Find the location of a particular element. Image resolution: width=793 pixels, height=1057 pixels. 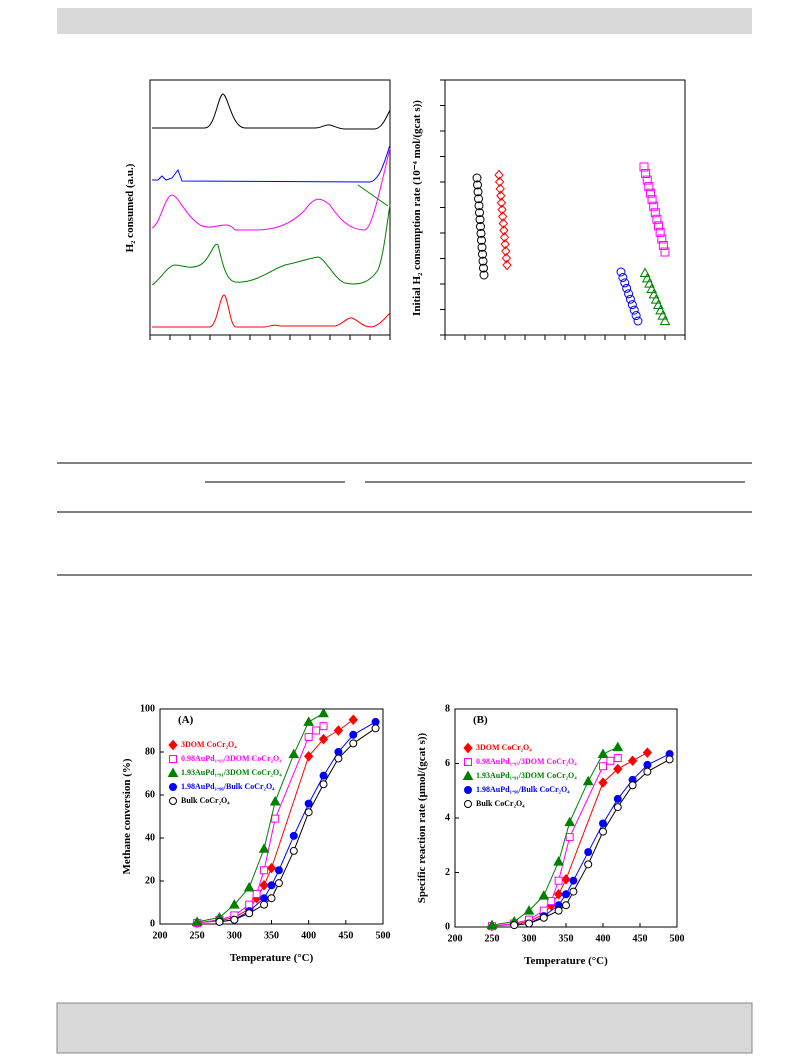

panel-label: (A) is located at coordinates (186, 720).